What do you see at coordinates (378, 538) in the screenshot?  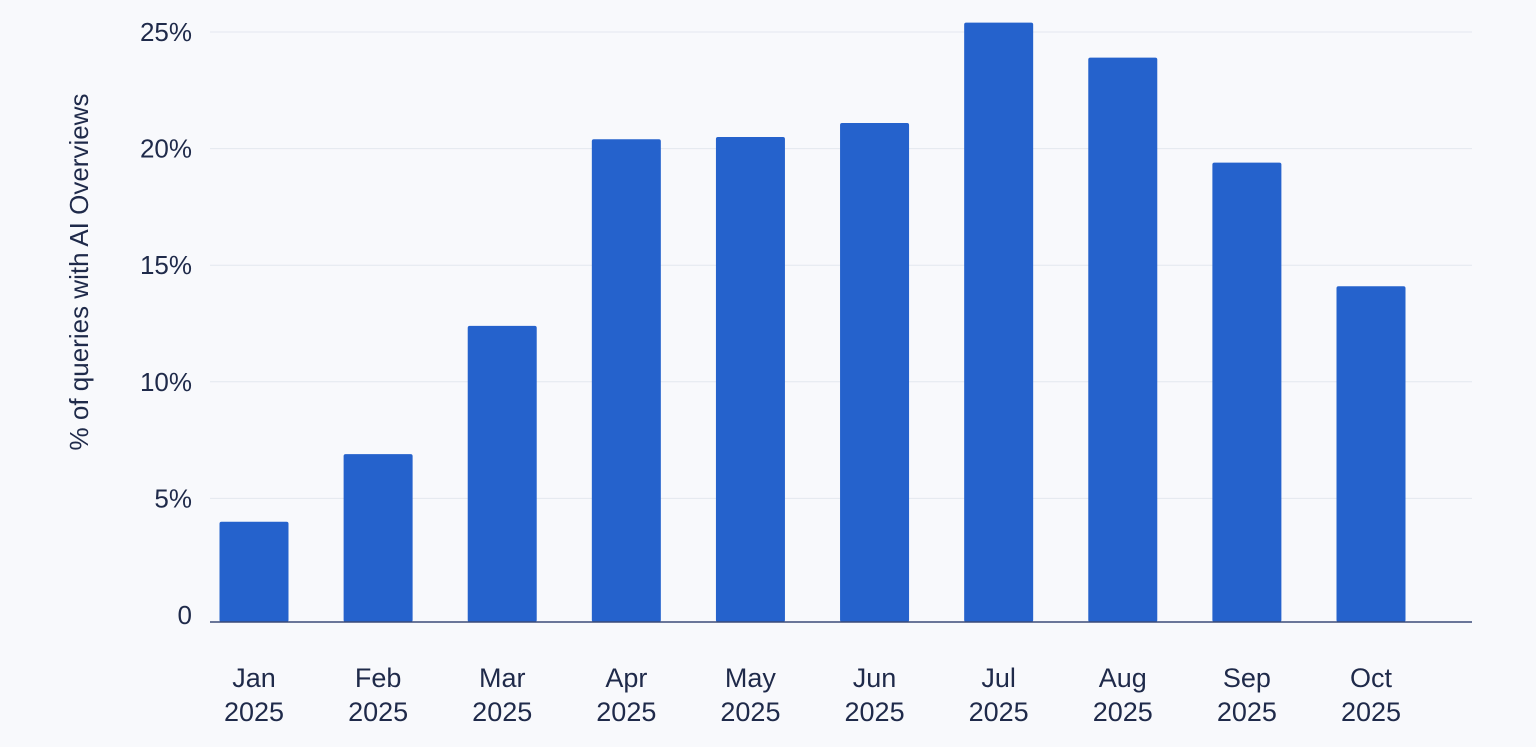 I see `bar-feb-2025` at bounding box center [378, 538].